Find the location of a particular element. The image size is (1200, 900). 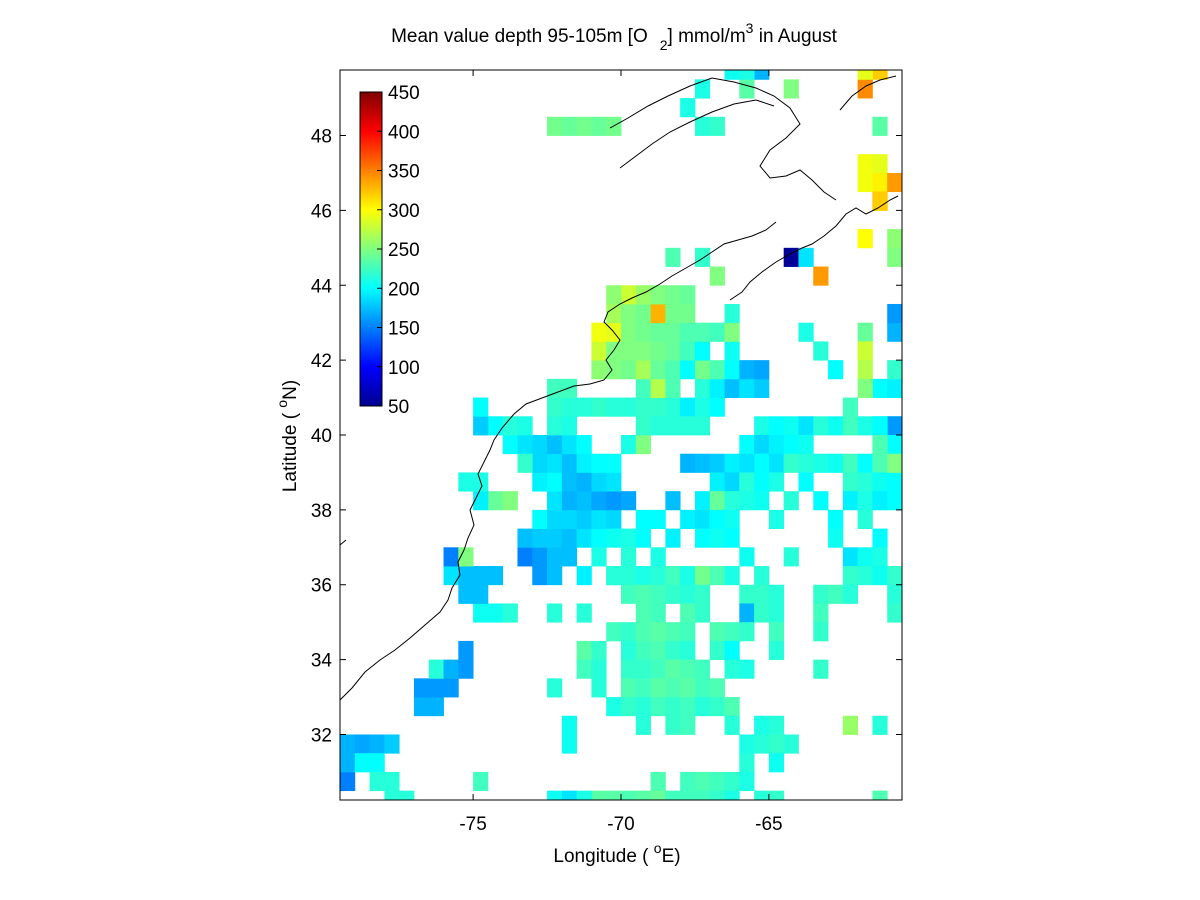

y-tick-label: 42 is located at coordinates (321, 361).